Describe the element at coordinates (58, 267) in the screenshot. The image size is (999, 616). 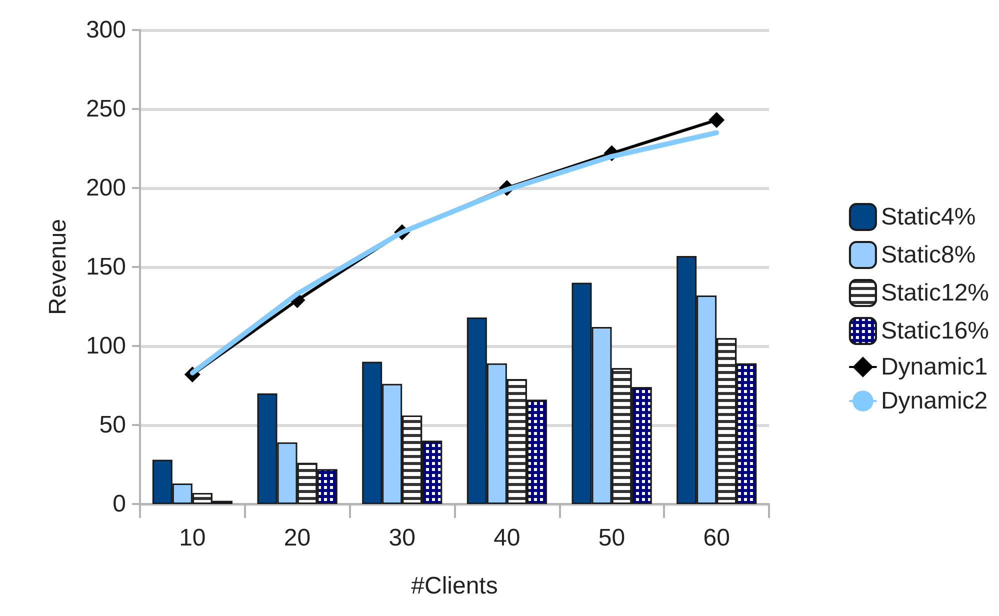
I see `y-axis-title: Revenue` at that location.